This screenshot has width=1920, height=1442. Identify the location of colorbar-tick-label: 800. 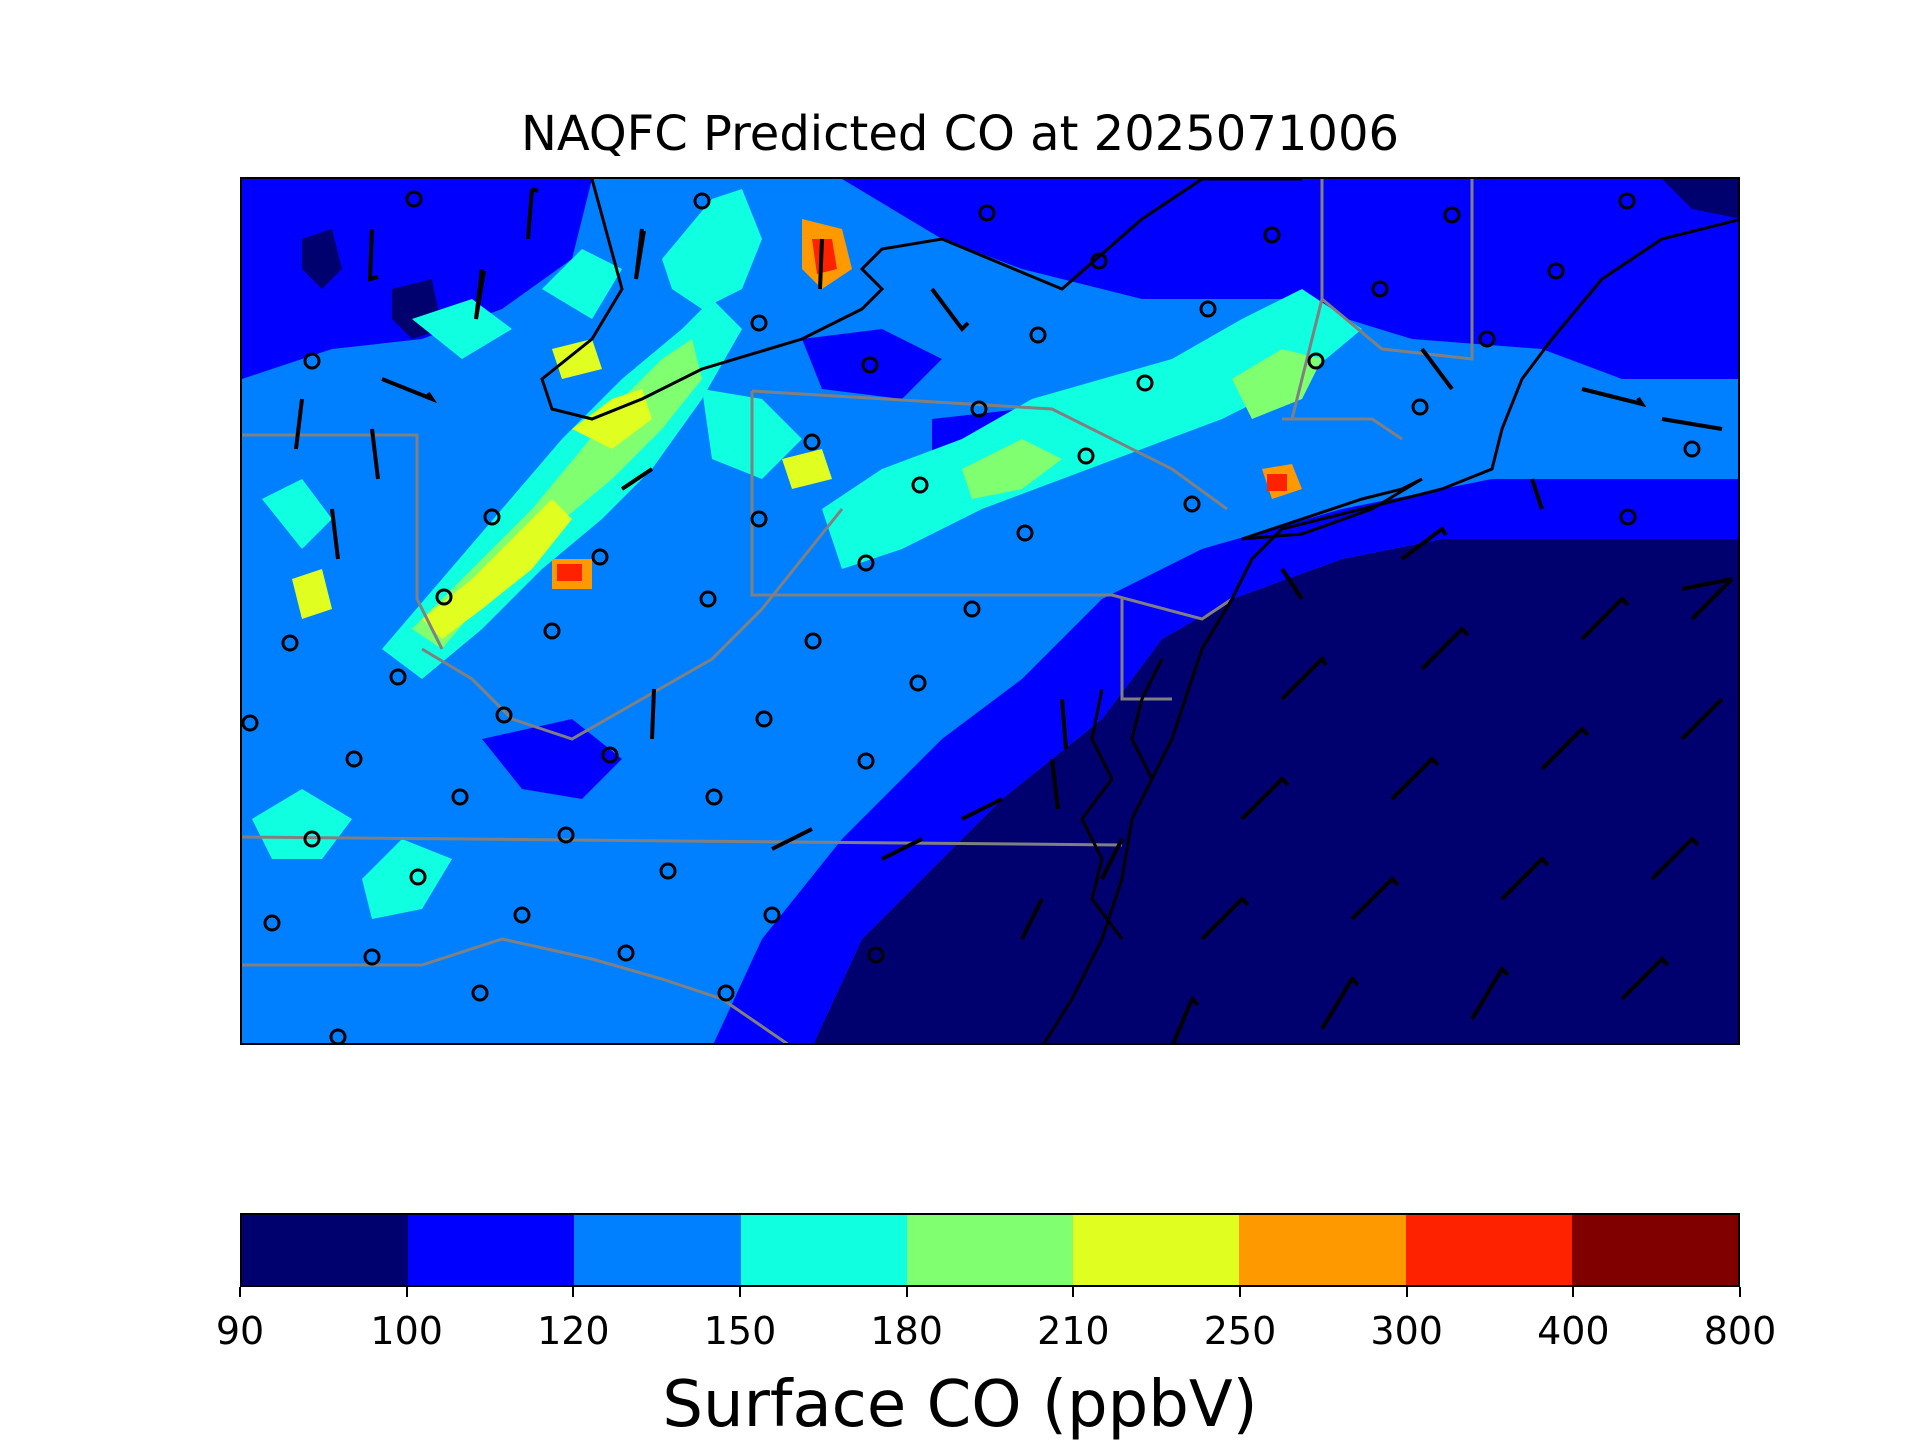
(1740, 1331).